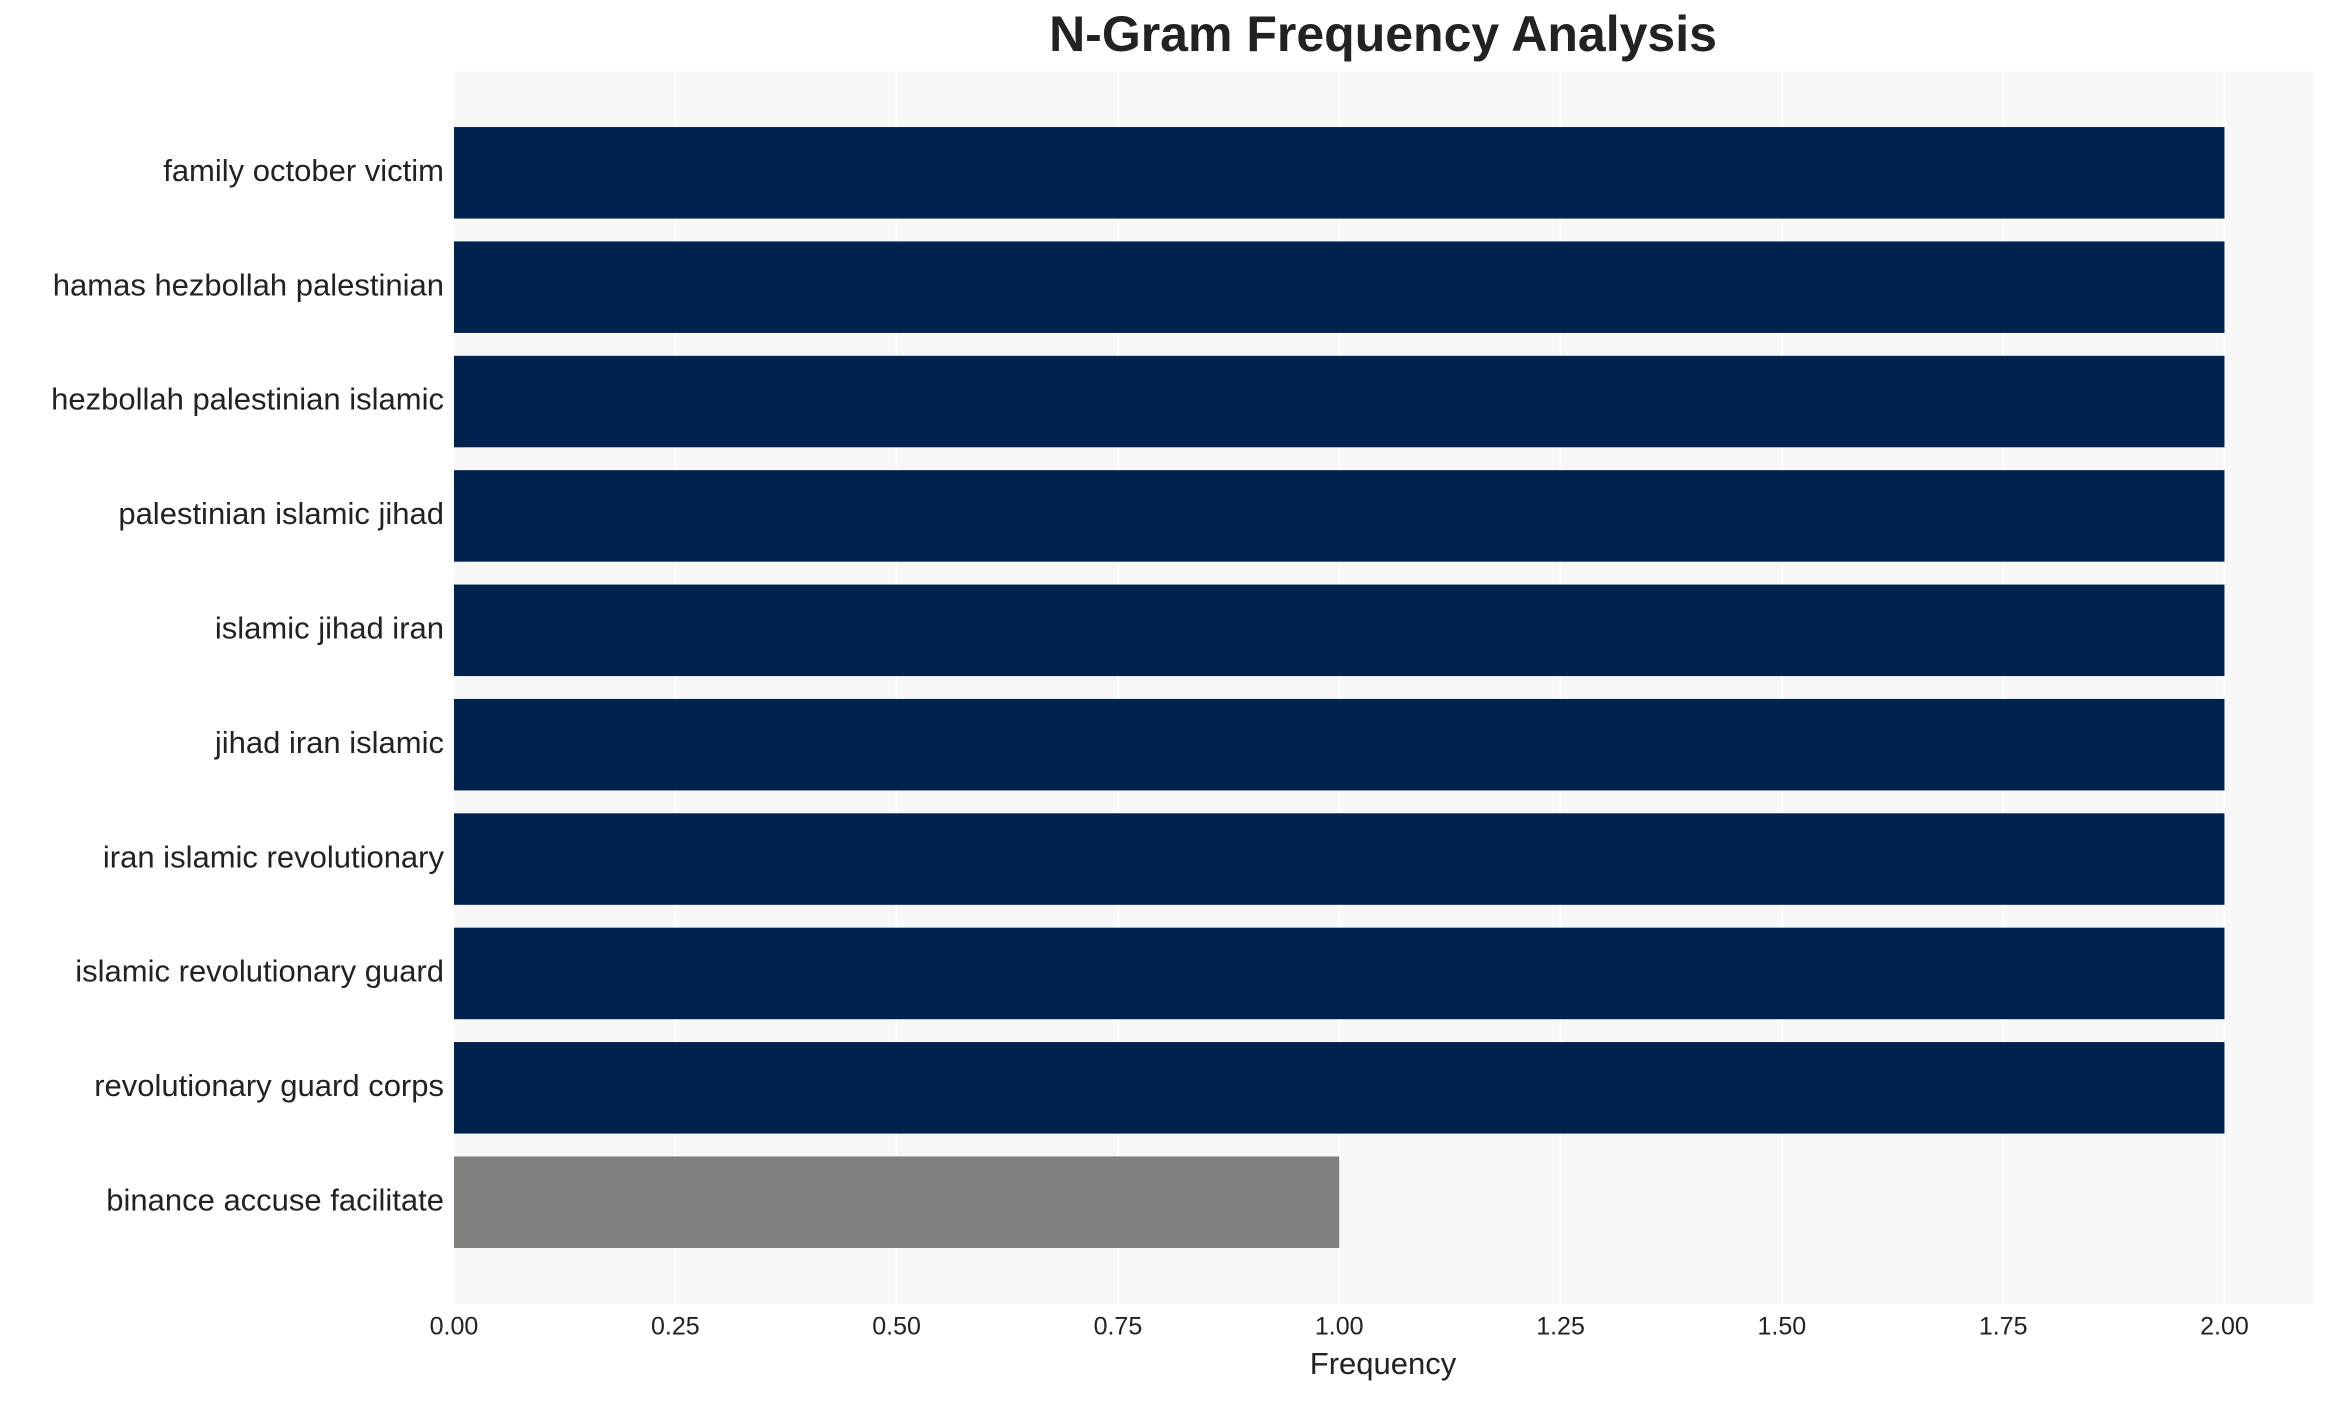 Image resolution: width=2332 pixels, height=1402 pixels. What do you see at coordinates (329, 742) in the screenshot?
I see `y-tick-label: jihad iran islamic` at bounding box center [329, 742].